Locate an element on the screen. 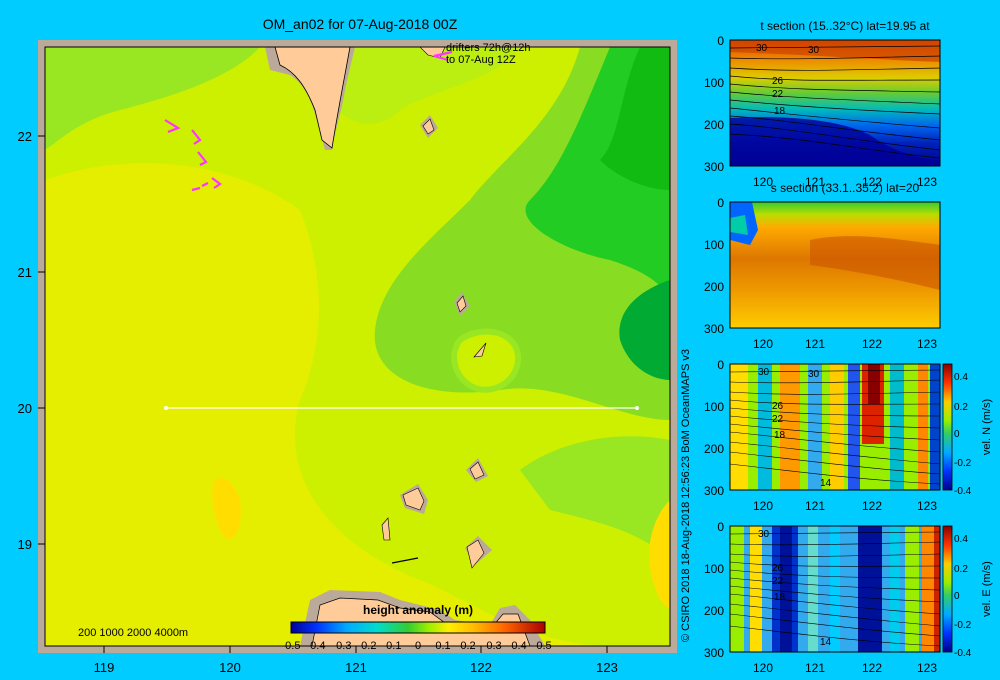  drifter-tracks is located at coordinates (308, 121).